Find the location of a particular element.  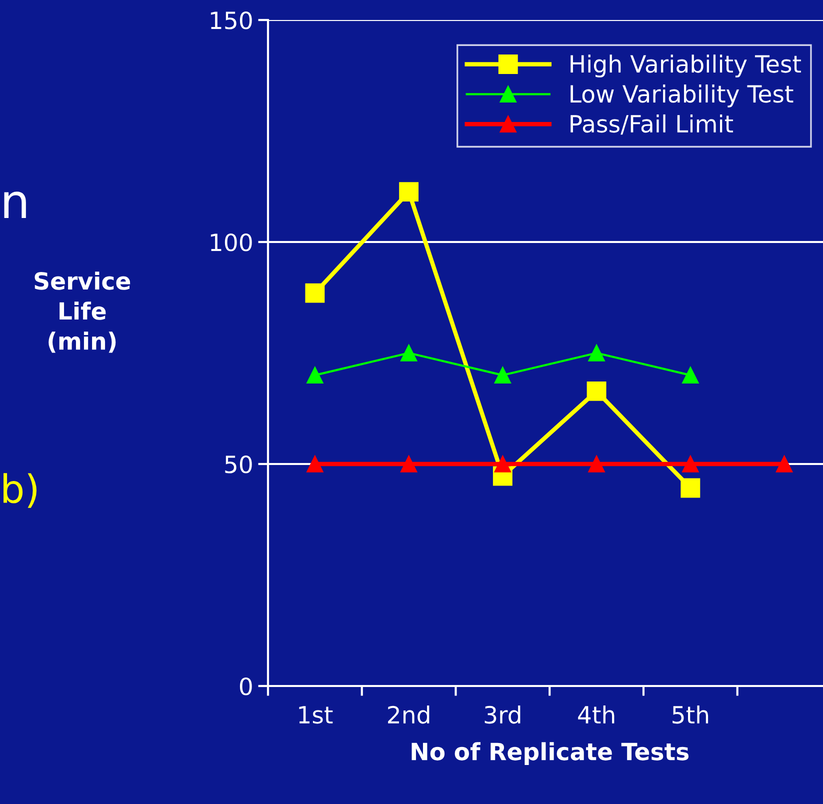

legend-label: Low Variability Test is located at coordinates (682, 96).